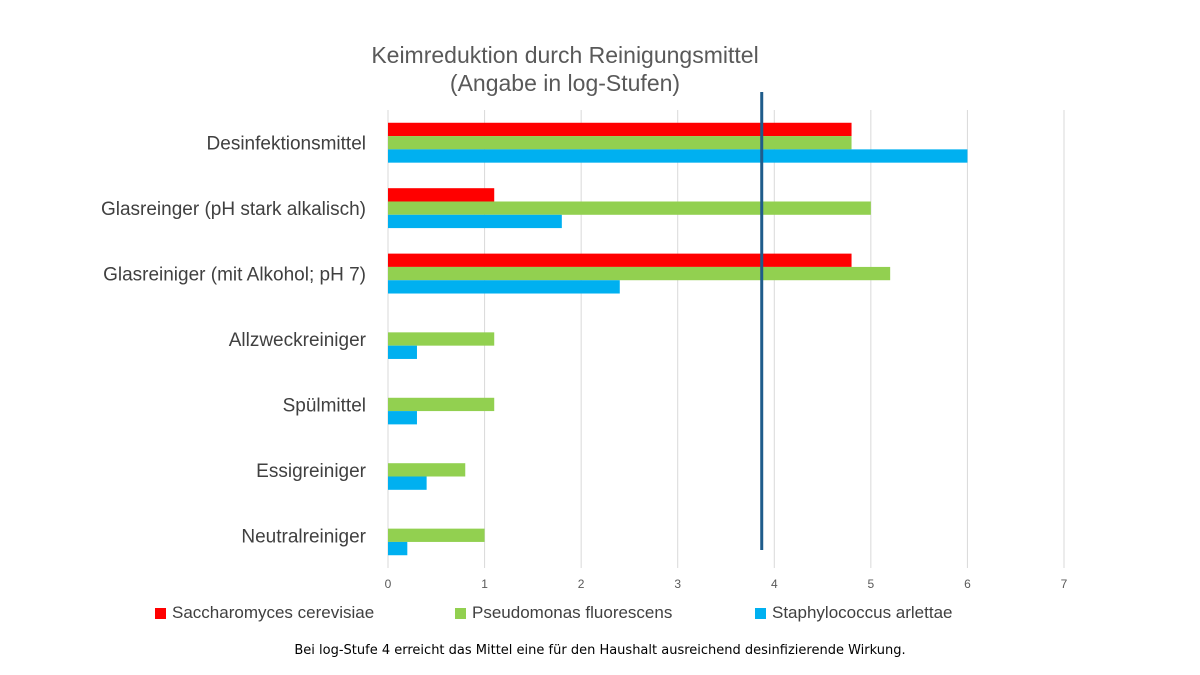 The height and width of the screenshot is (675, 1200). Describe the element at coordinates (234, 275) in the screenshot. I see `category-label: Glasreiniger (mit Alkohol; pH 7)` at that location.